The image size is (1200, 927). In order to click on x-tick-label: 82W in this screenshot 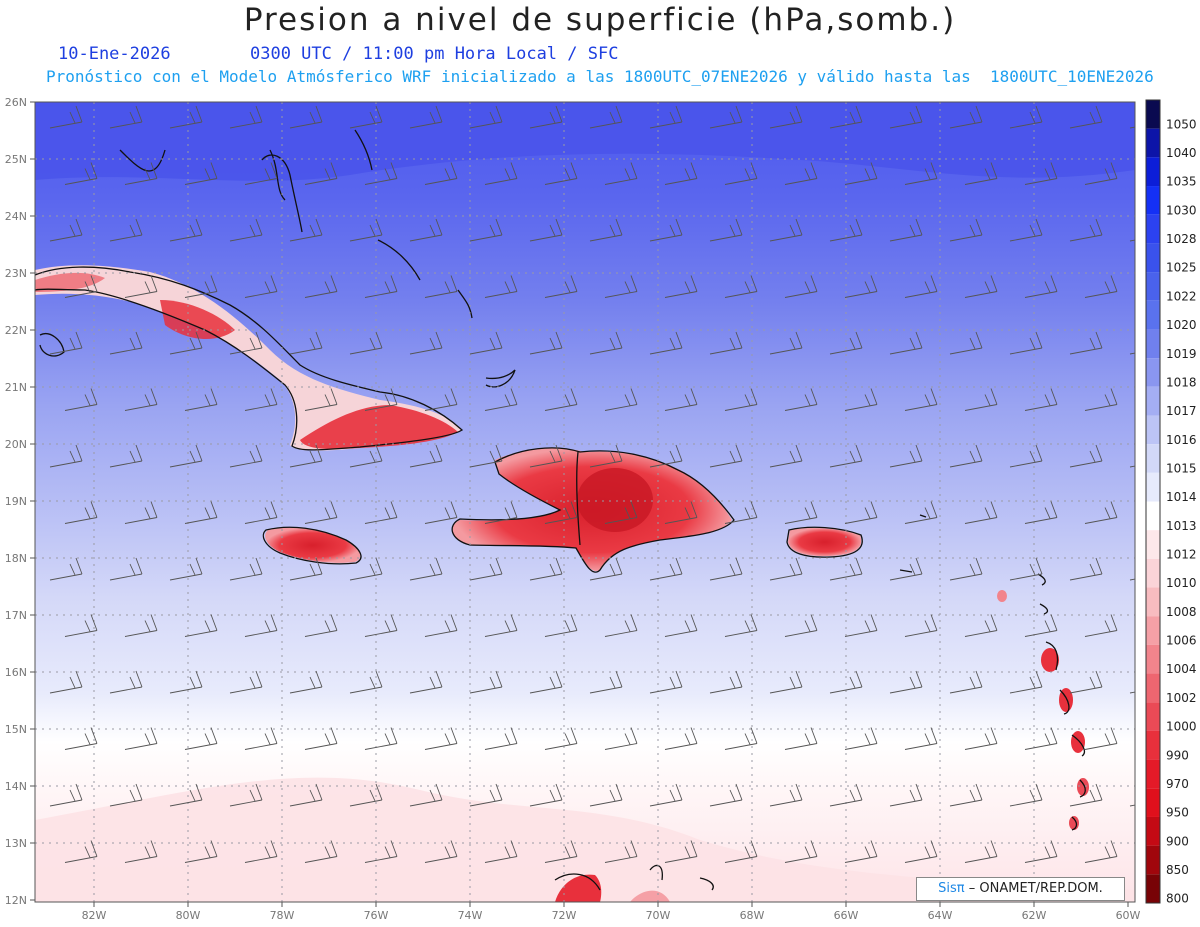, I will do `click(94, 915)`.